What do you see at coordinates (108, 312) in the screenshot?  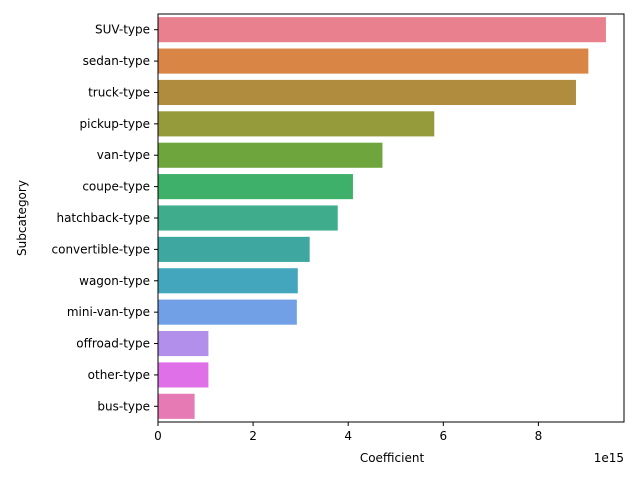 I see `y-tick-label: mini-van-type` at bounding box center [108, 312].